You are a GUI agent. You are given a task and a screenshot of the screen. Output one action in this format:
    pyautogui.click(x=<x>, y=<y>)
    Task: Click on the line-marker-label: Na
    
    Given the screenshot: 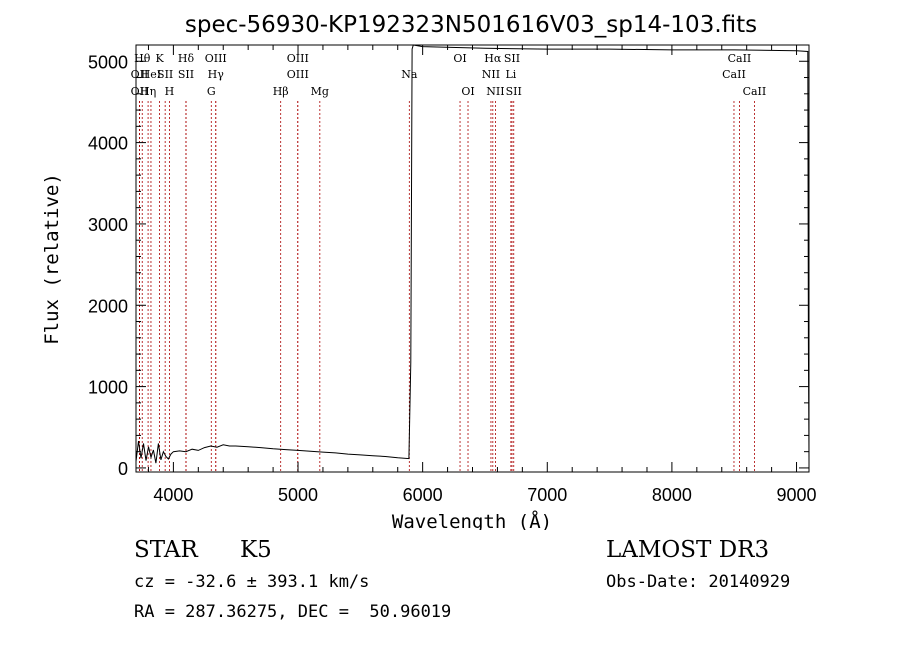 What is the action you would take?
    pyautogui.click(x=409, y=74)
    